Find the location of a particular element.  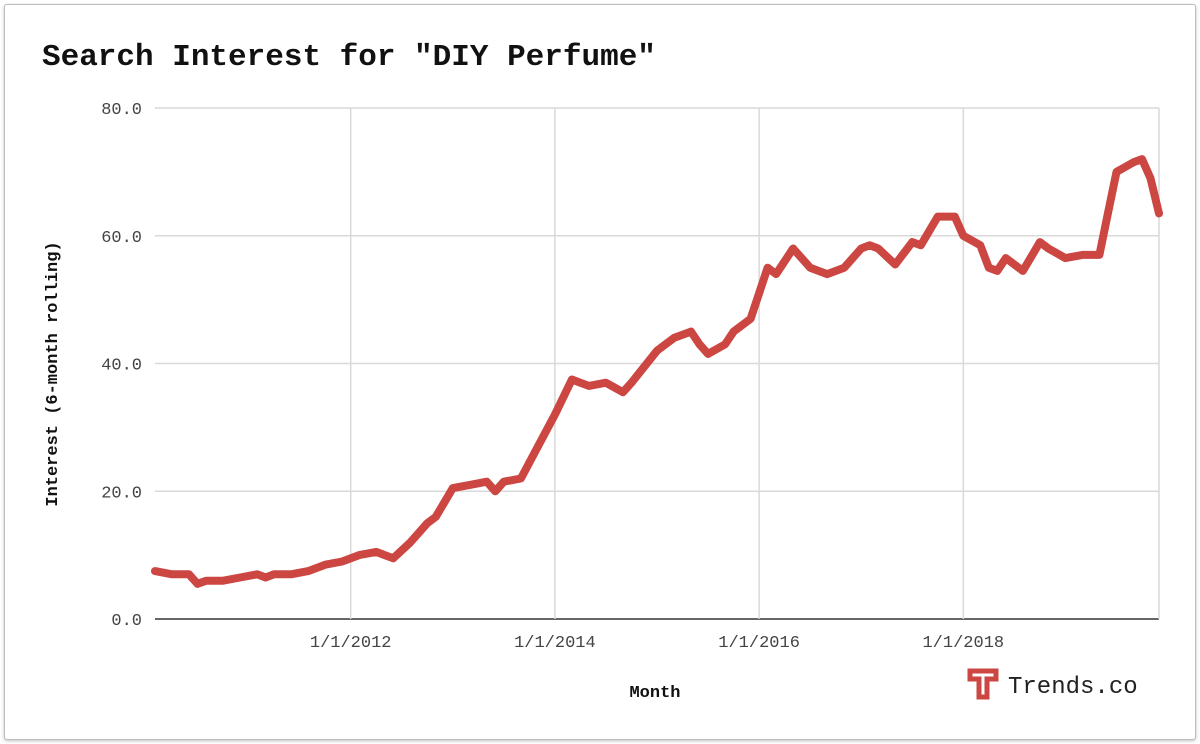

x-tick-label: 1/1/2014 is located at coordinates (555, 643).